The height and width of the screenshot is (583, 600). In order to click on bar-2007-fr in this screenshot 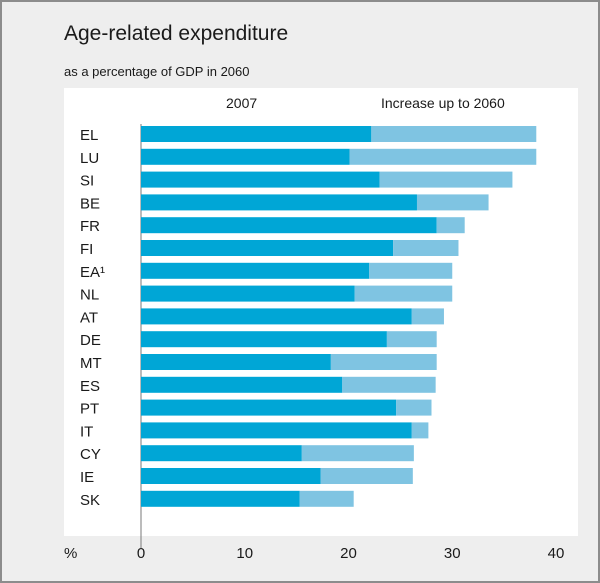, I will do `click(289, 225)`.